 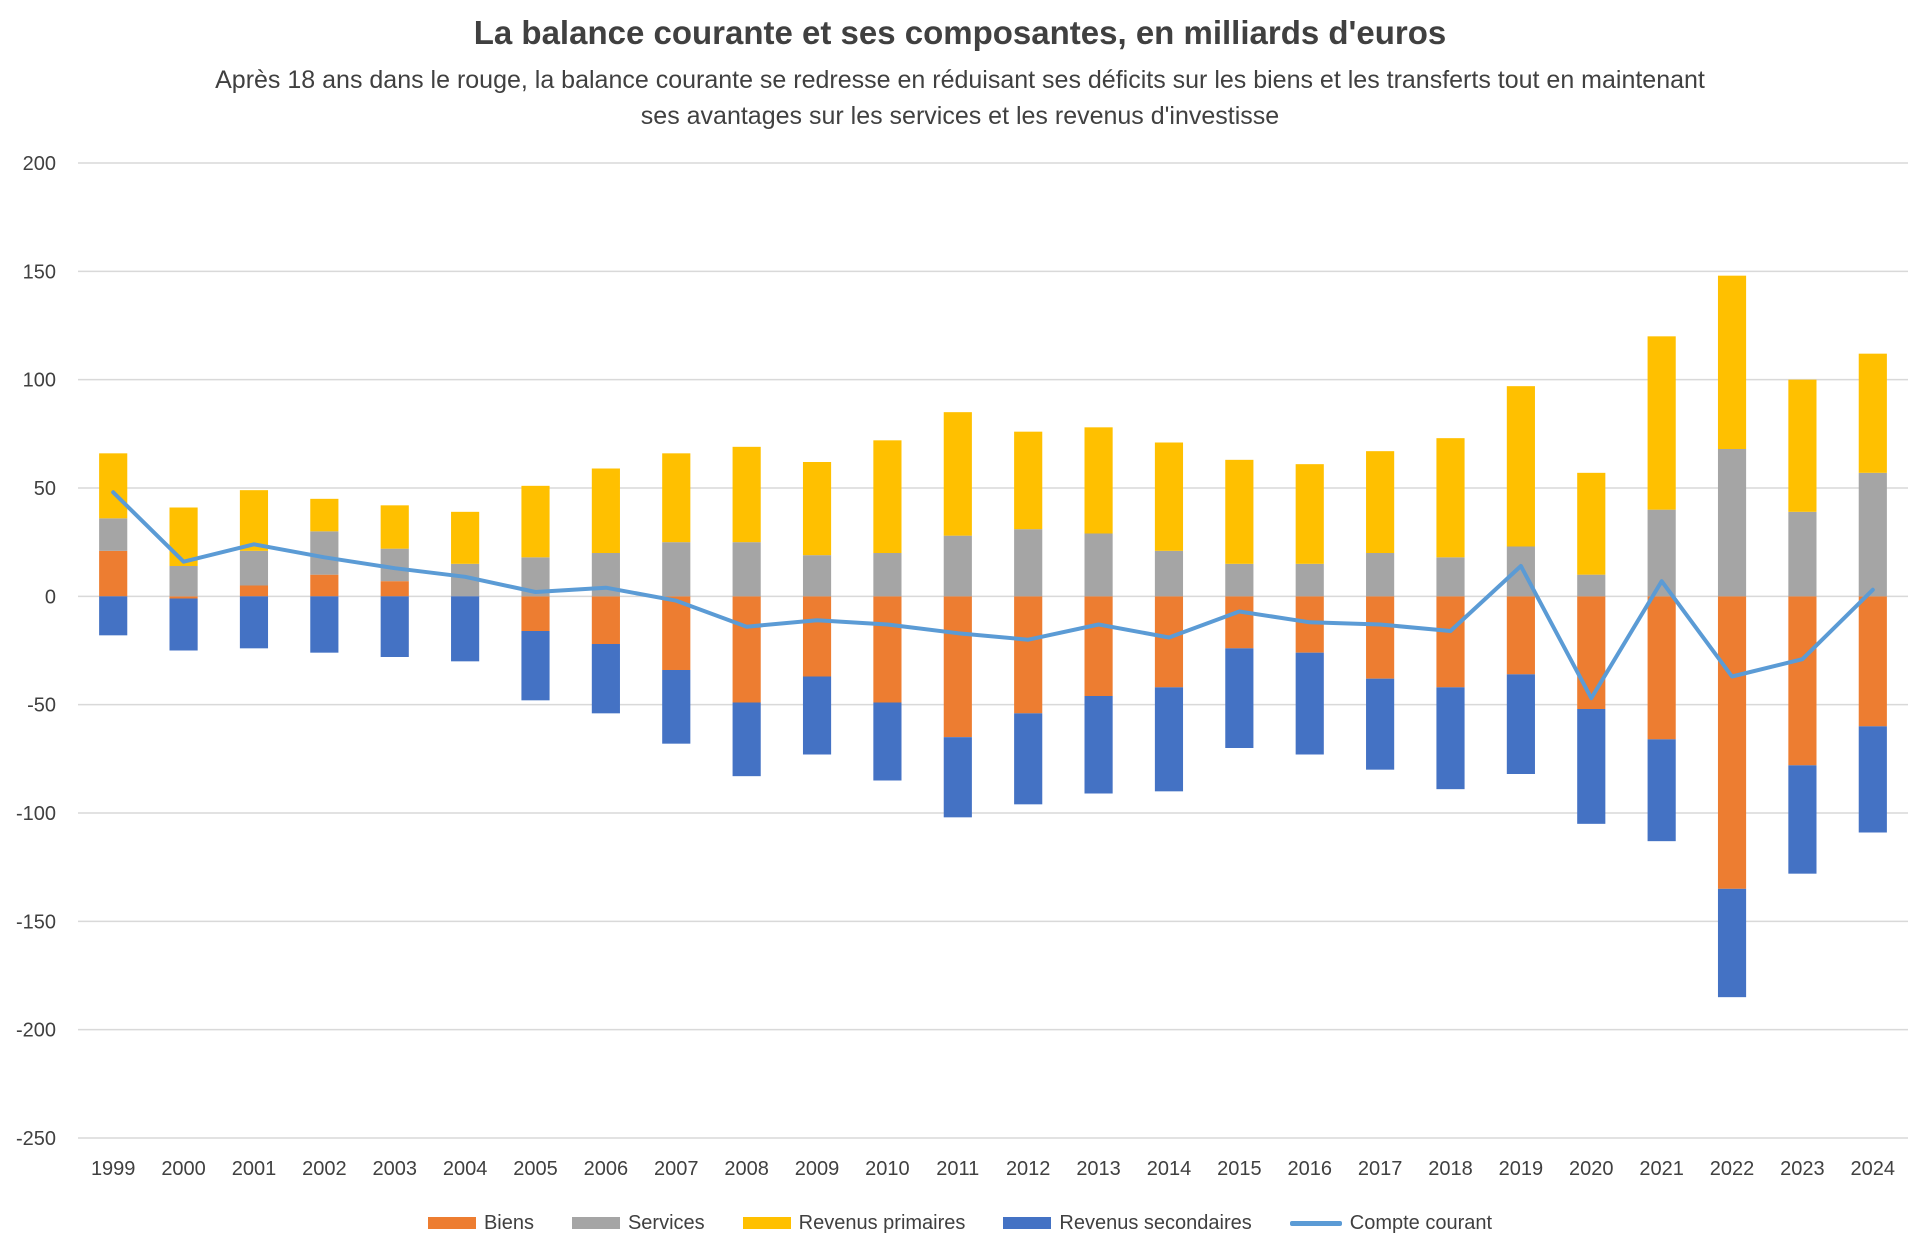 I want to click on legend-item: Revenus primaires, so click(x=854, y=1223).